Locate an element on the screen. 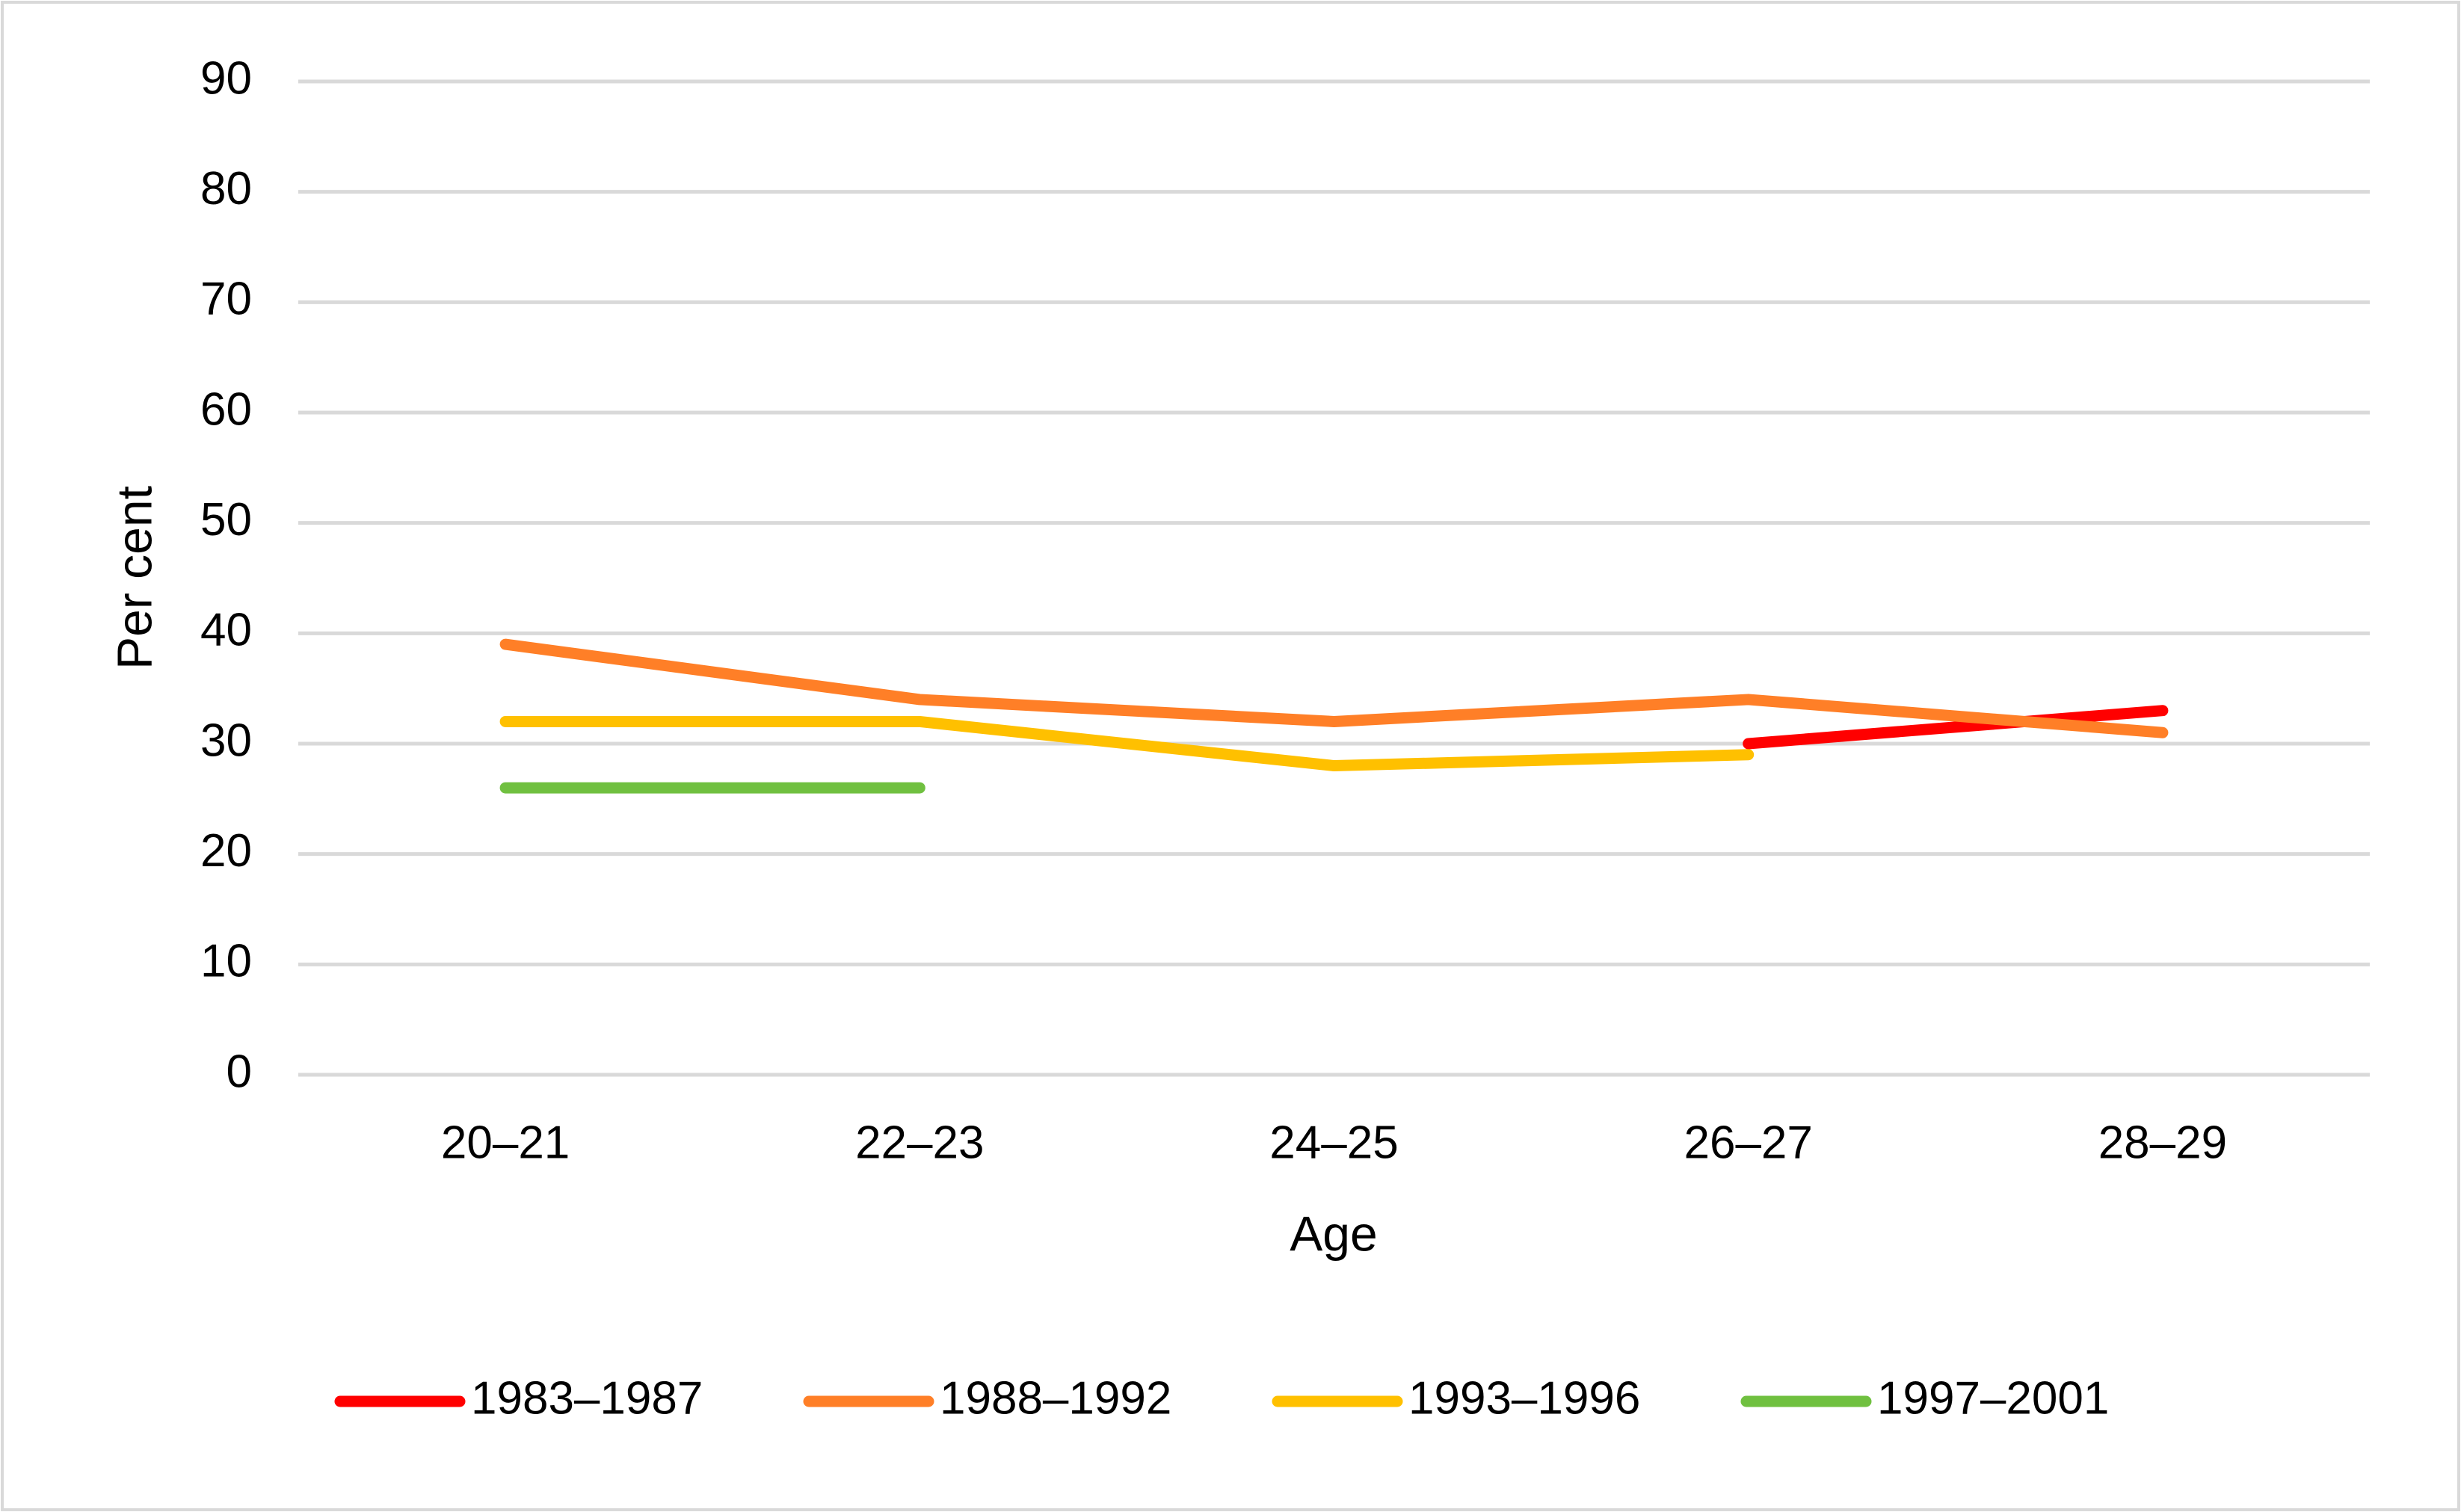  y-tick-label: 90 is located at coordinates (226, 78).